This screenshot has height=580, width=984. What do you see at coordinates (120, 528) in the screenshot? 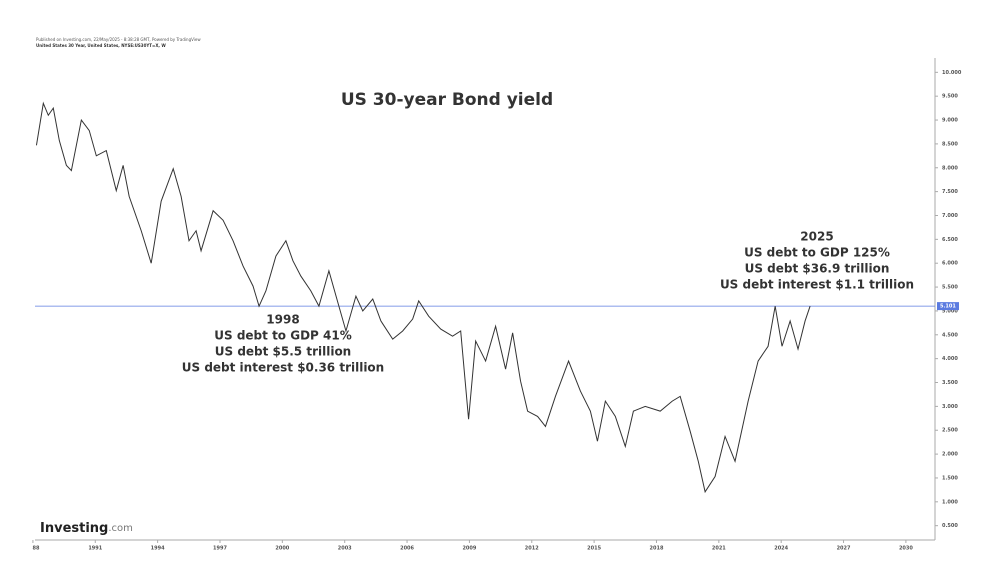
I see `logo-suffix: .com` at bounding box center [120, 528].